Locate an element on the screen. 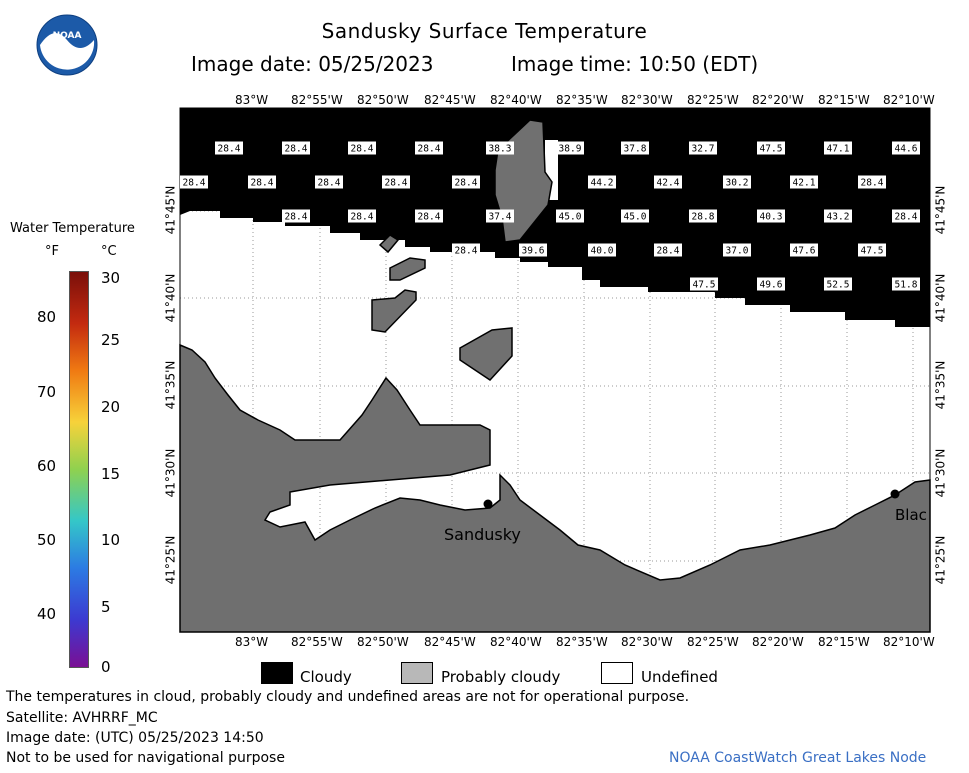  temperature-value: 28.8 is located at coordinates (703, 217).